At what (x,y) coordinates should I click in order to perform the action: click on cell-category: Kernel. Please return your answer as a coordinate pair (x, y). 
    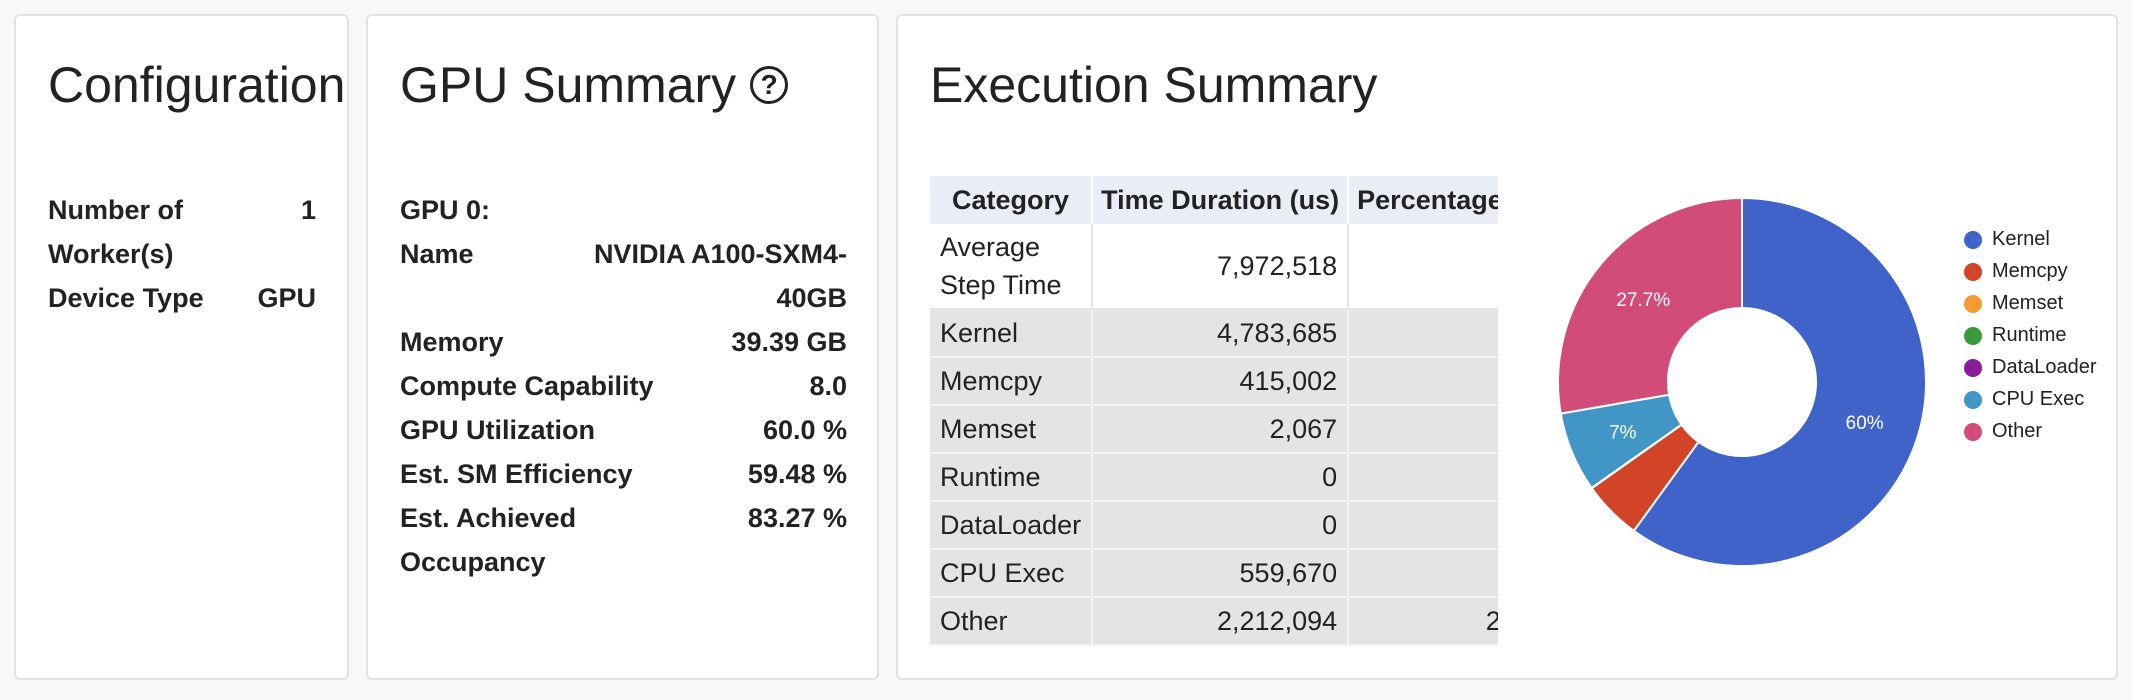
    Looking at the image, I should click on (1012, 333).